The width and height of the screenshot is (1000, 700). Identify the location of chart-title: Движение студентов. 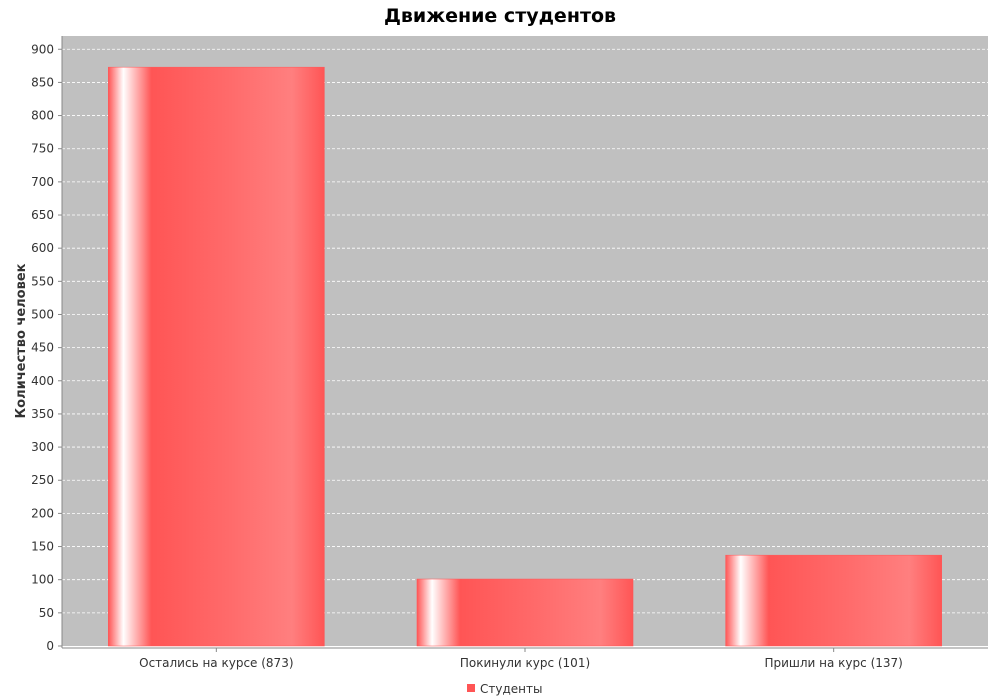
(500, 16).